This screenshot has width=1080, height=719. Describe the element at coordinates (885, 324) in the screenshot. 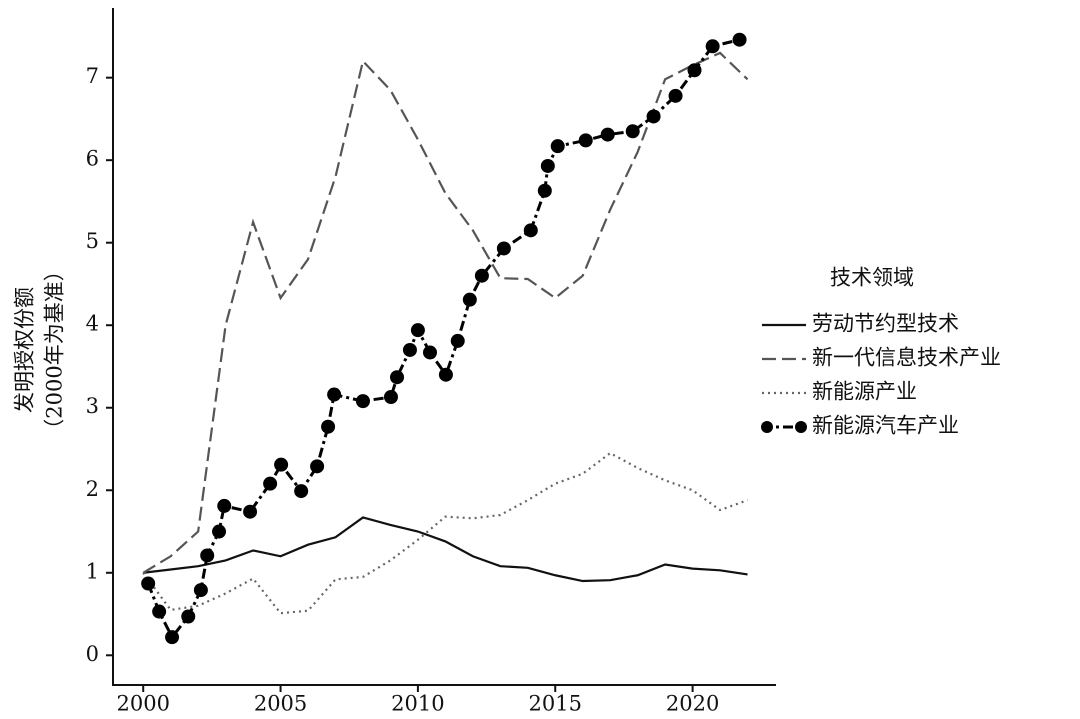

I see `legend-label: 劳动节约型技术` at that location.